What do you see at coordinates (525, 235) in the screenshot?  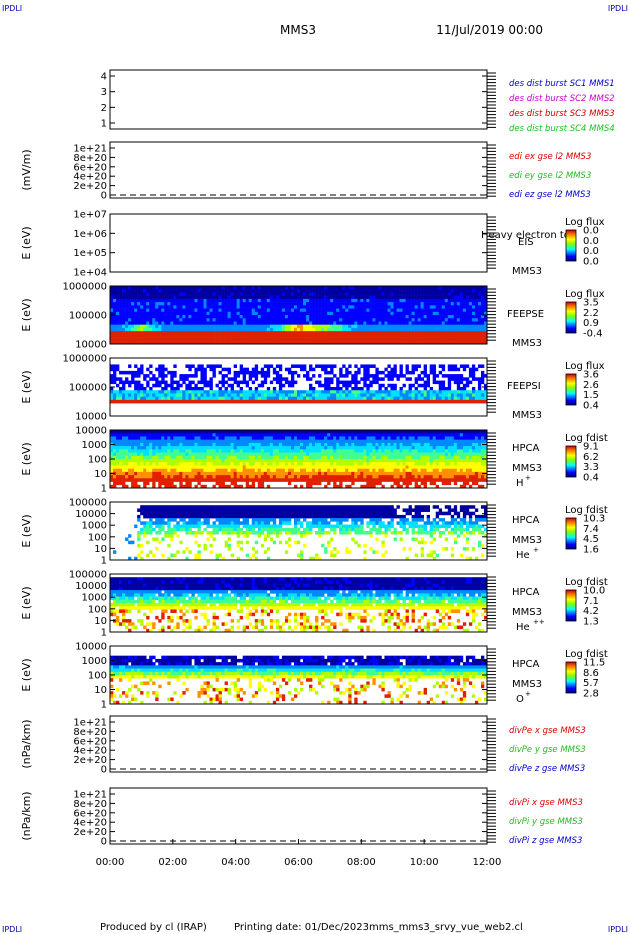 I see `side-annotation: Heavy electron to` at bounding box center [525, 235].